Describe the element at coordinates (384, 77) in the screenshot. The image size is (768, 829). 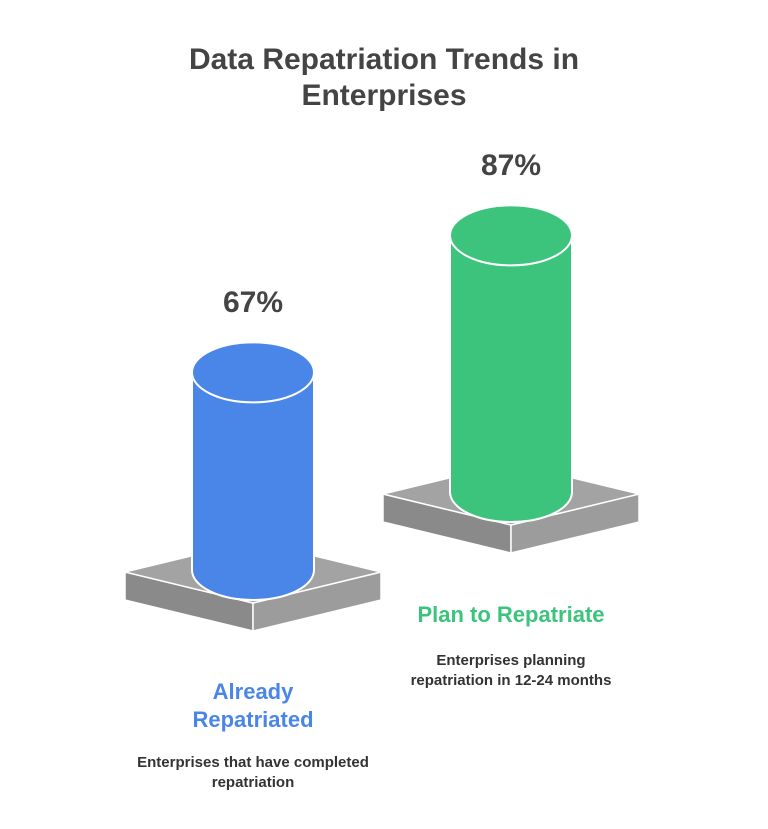
I see `chart-title: Data Repatriation Trends in Enterprises` at that location.